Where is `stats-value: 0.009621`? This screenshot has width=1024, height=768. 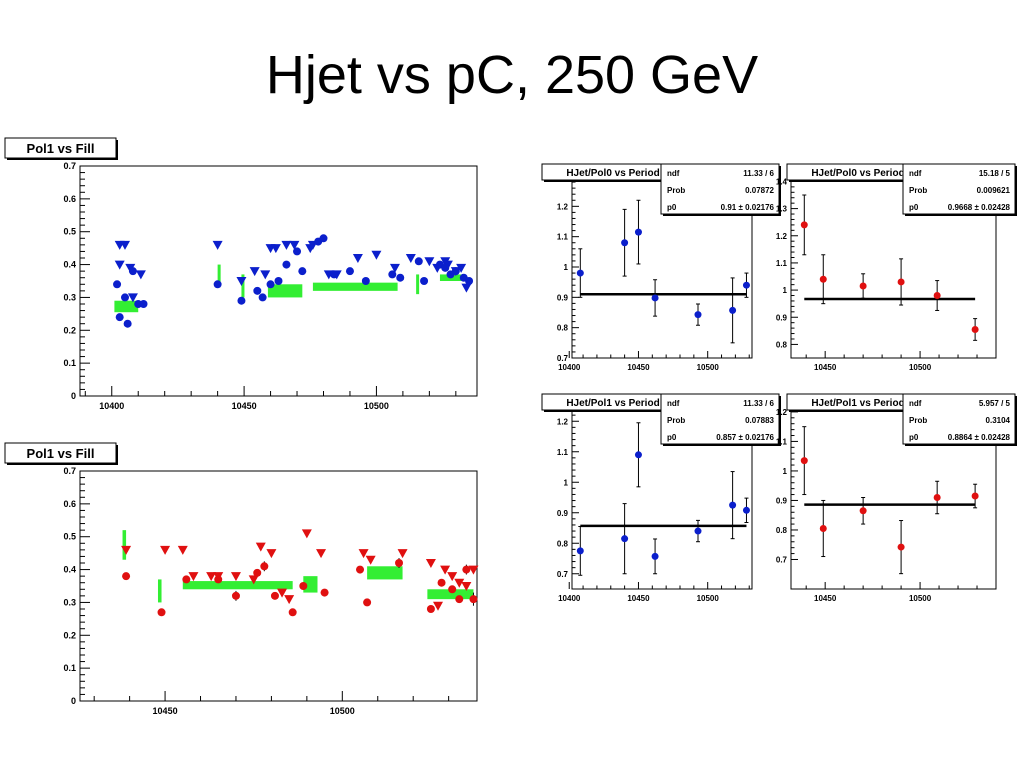 stats-value: 0.009621 is located at coordinates (994, 190).